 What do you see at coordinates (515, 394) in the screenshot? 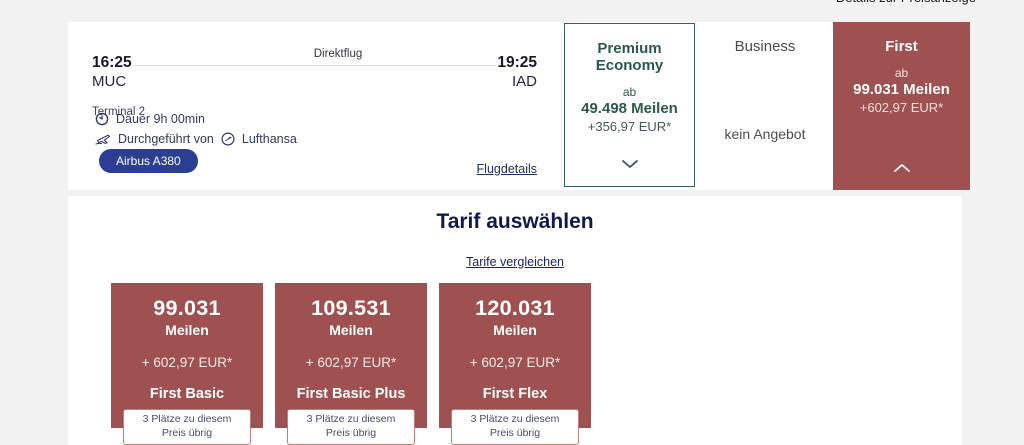
I see `fare-name: First Flex` at bounding box center [515, 394].